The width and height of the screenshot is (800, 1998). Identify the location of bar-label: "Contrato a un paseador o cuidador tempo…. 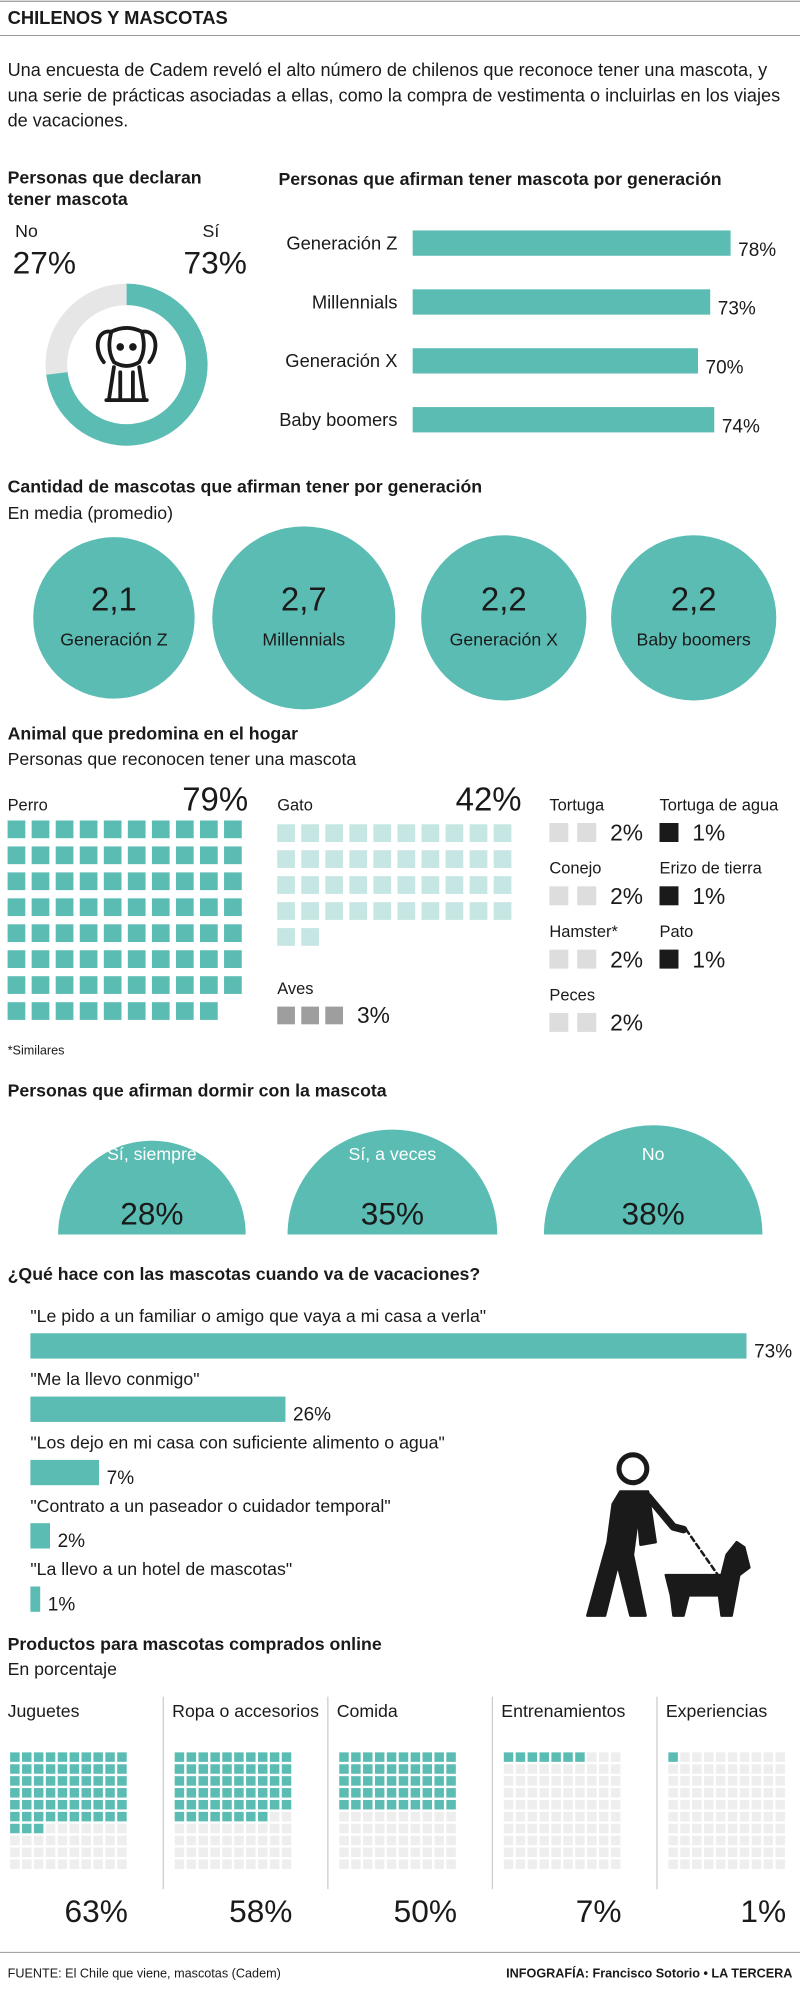
(210, 1506).